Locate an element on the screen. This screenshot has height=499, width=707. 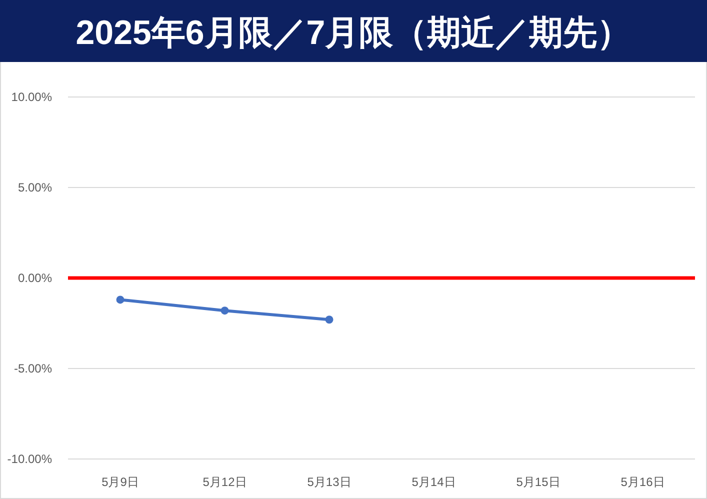
y-tick-label: 10.00% is located at coordinates (31, 97).